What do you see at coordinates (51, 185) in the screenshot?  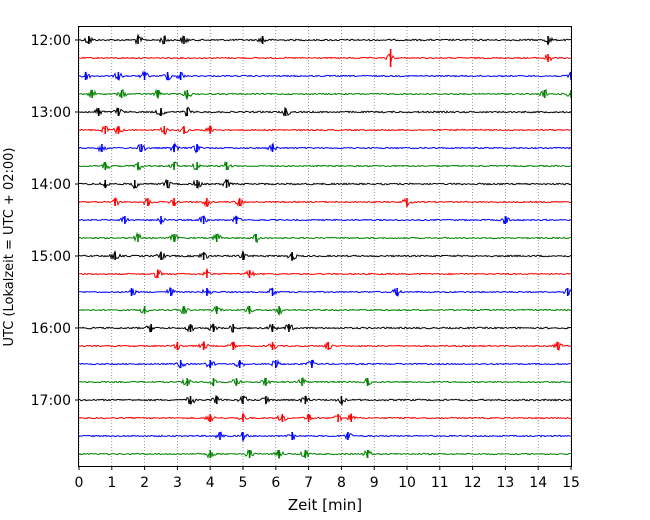 I see `y-tick-label: 14:00` at bounding box center [51, 185].